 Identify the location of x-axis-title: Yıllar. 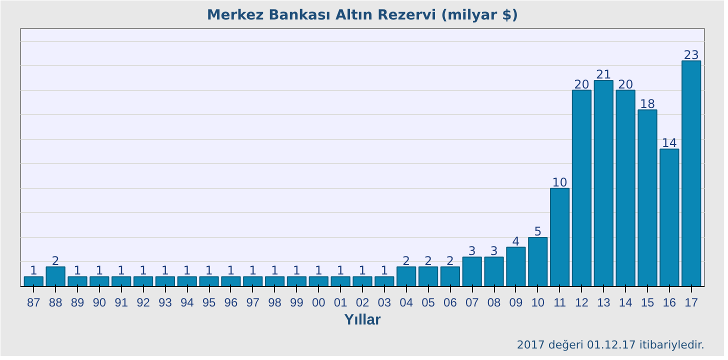
(363, 320).